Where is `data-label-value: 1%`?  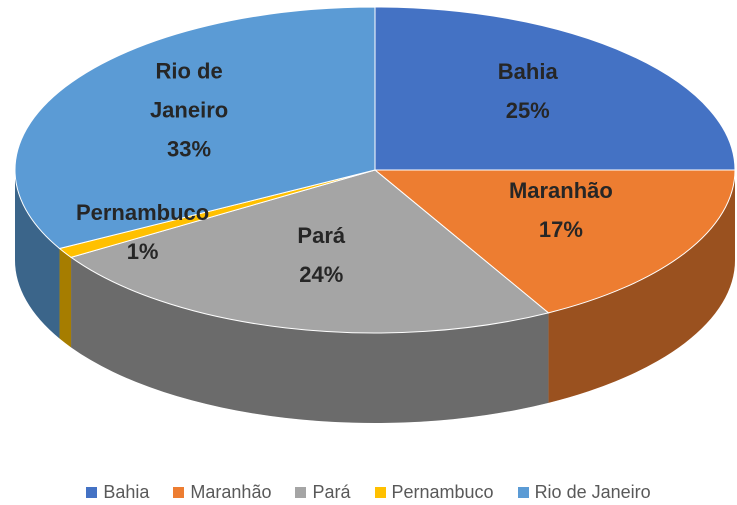 data-label-value: 1% is located at coordinates (142, 252).